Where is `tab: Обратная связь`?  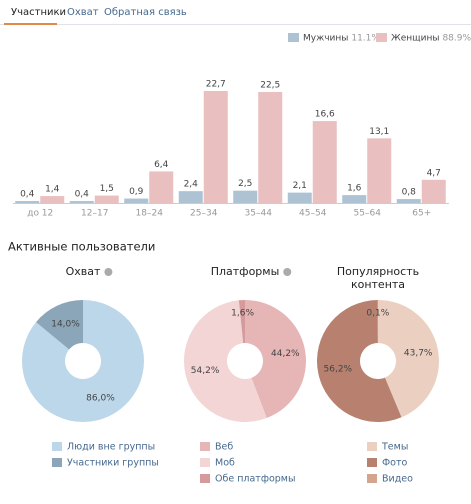 tab: Обратная связь is located at coordinates (145, 12).